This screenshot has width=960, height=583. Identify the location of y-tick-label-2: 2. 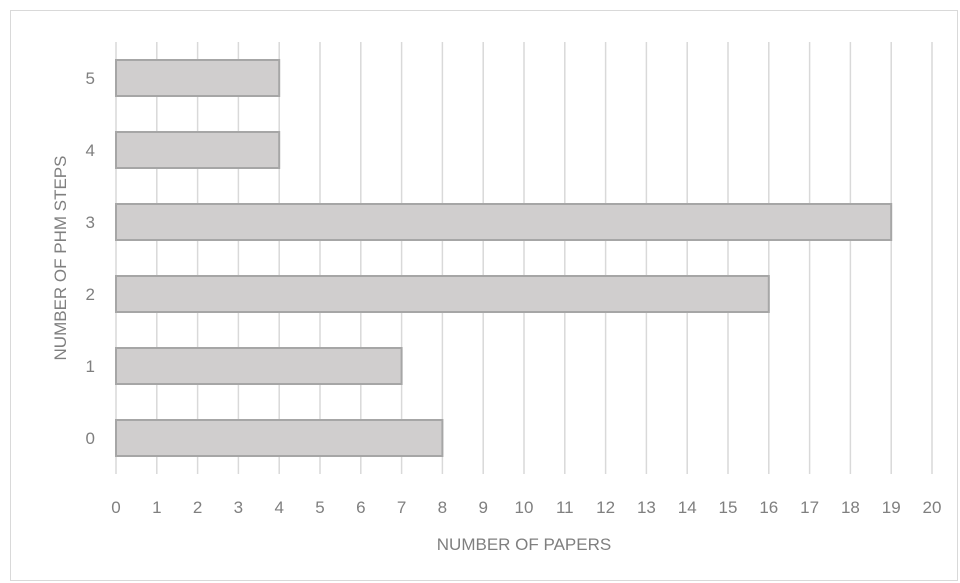
(90, 294).